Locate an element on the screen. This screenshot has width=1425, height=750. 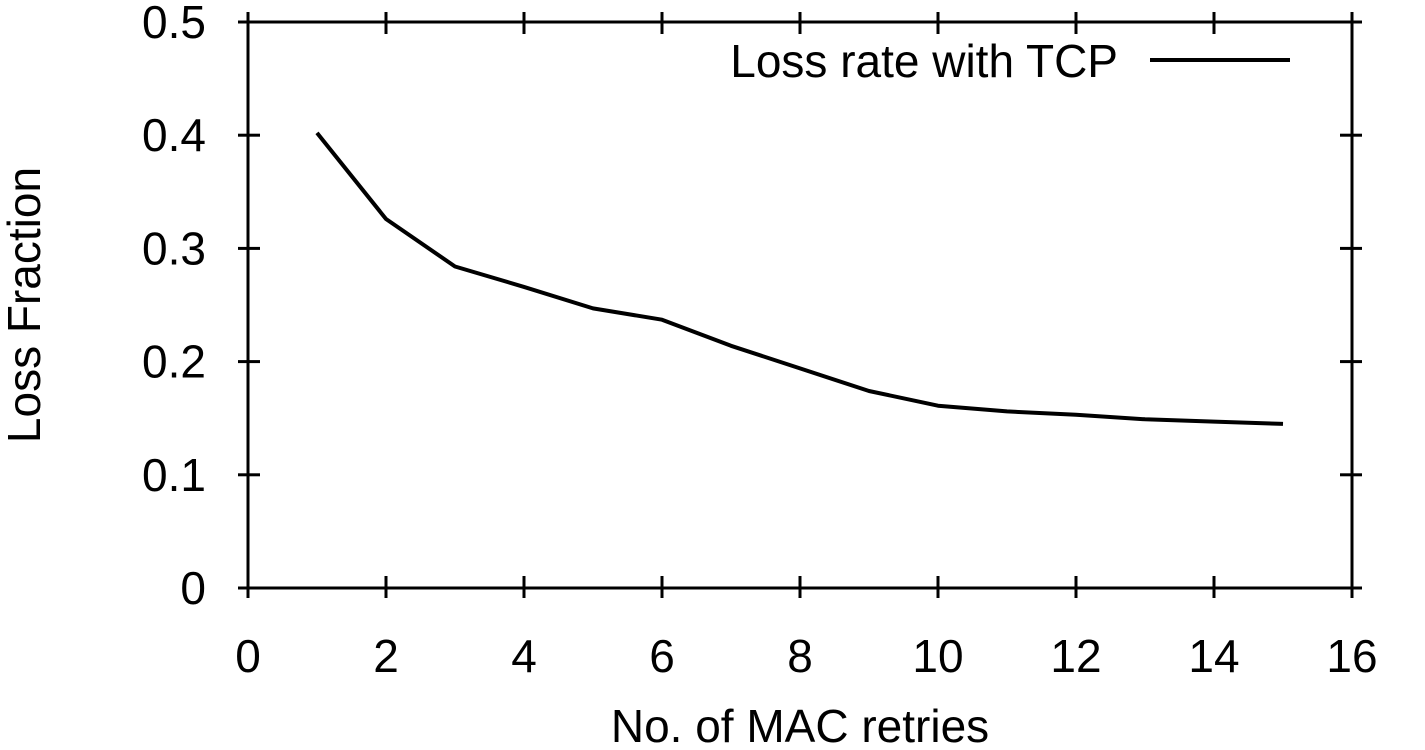
legend-label-loss-rate-with-tcp: Loss rate with TCP is located at coordinates (924, 61).